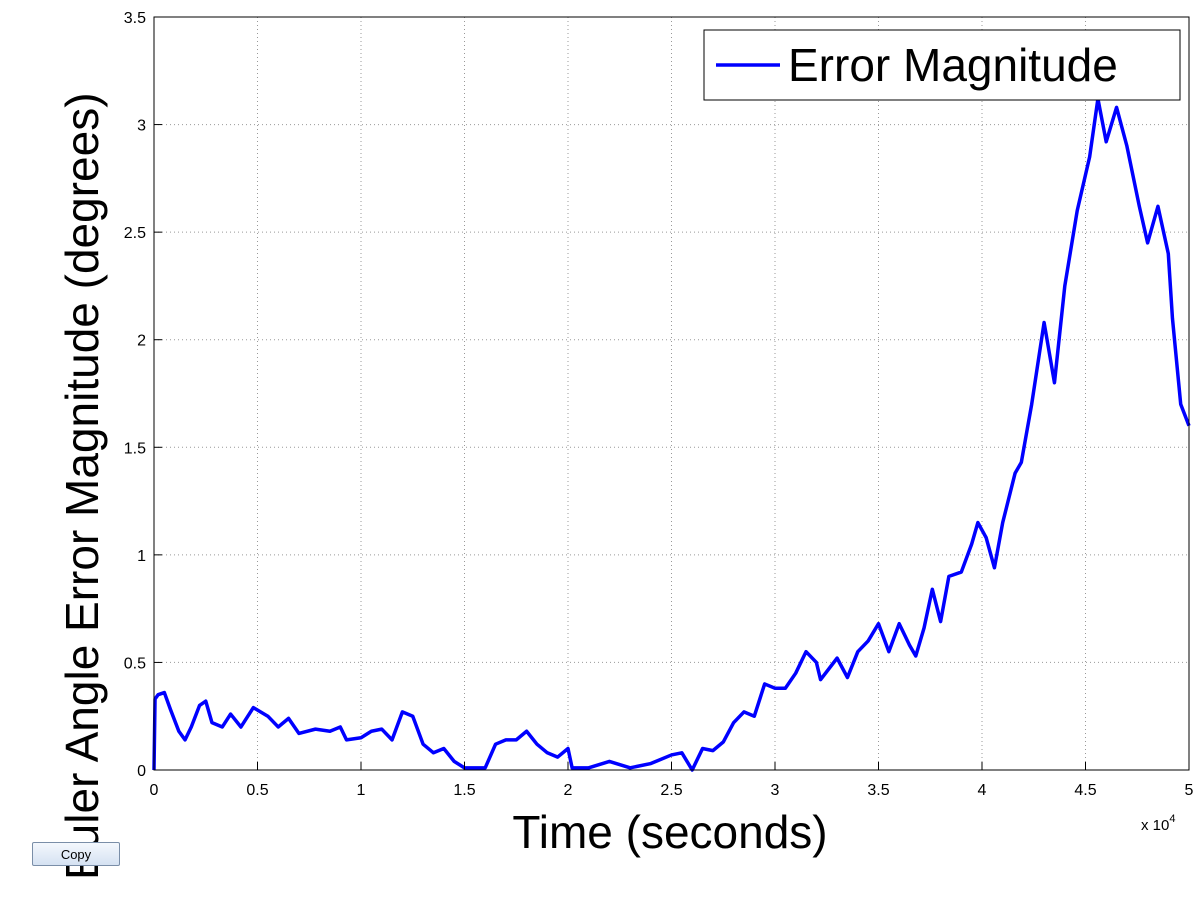 The width and height of the screenshot is (1200, 900). I want to click on legend-box, so click(942, 65).